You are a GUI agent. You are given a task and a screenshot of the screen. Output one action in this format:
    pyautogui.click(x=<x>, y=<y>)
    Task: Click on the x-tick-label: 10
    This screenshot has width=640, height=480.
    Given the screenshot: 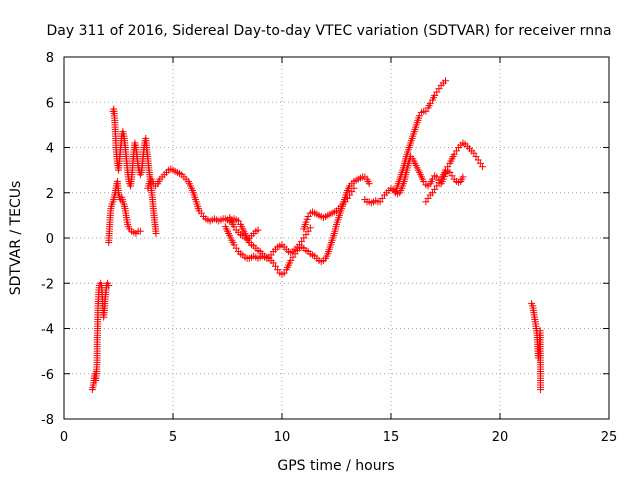 What is the action you would take?
    pyautogui.click(x=282, y=437)
    